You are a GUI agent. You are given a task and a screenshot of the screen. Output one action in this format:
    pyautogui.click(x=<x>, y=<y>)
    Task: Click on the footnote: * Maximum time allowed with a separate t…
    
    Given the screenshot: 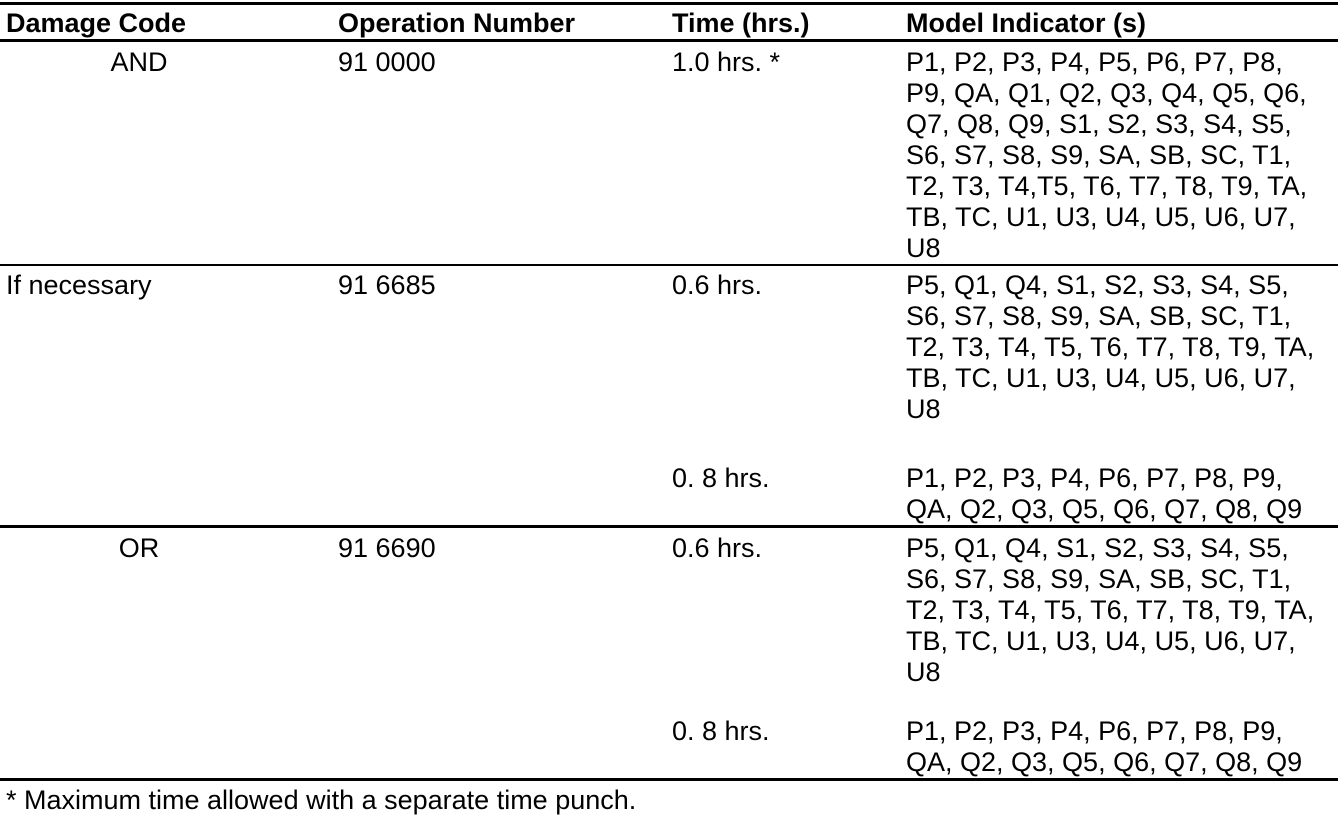 What is the action you would take?
    pyautogui.click(x=321, y=800)
    